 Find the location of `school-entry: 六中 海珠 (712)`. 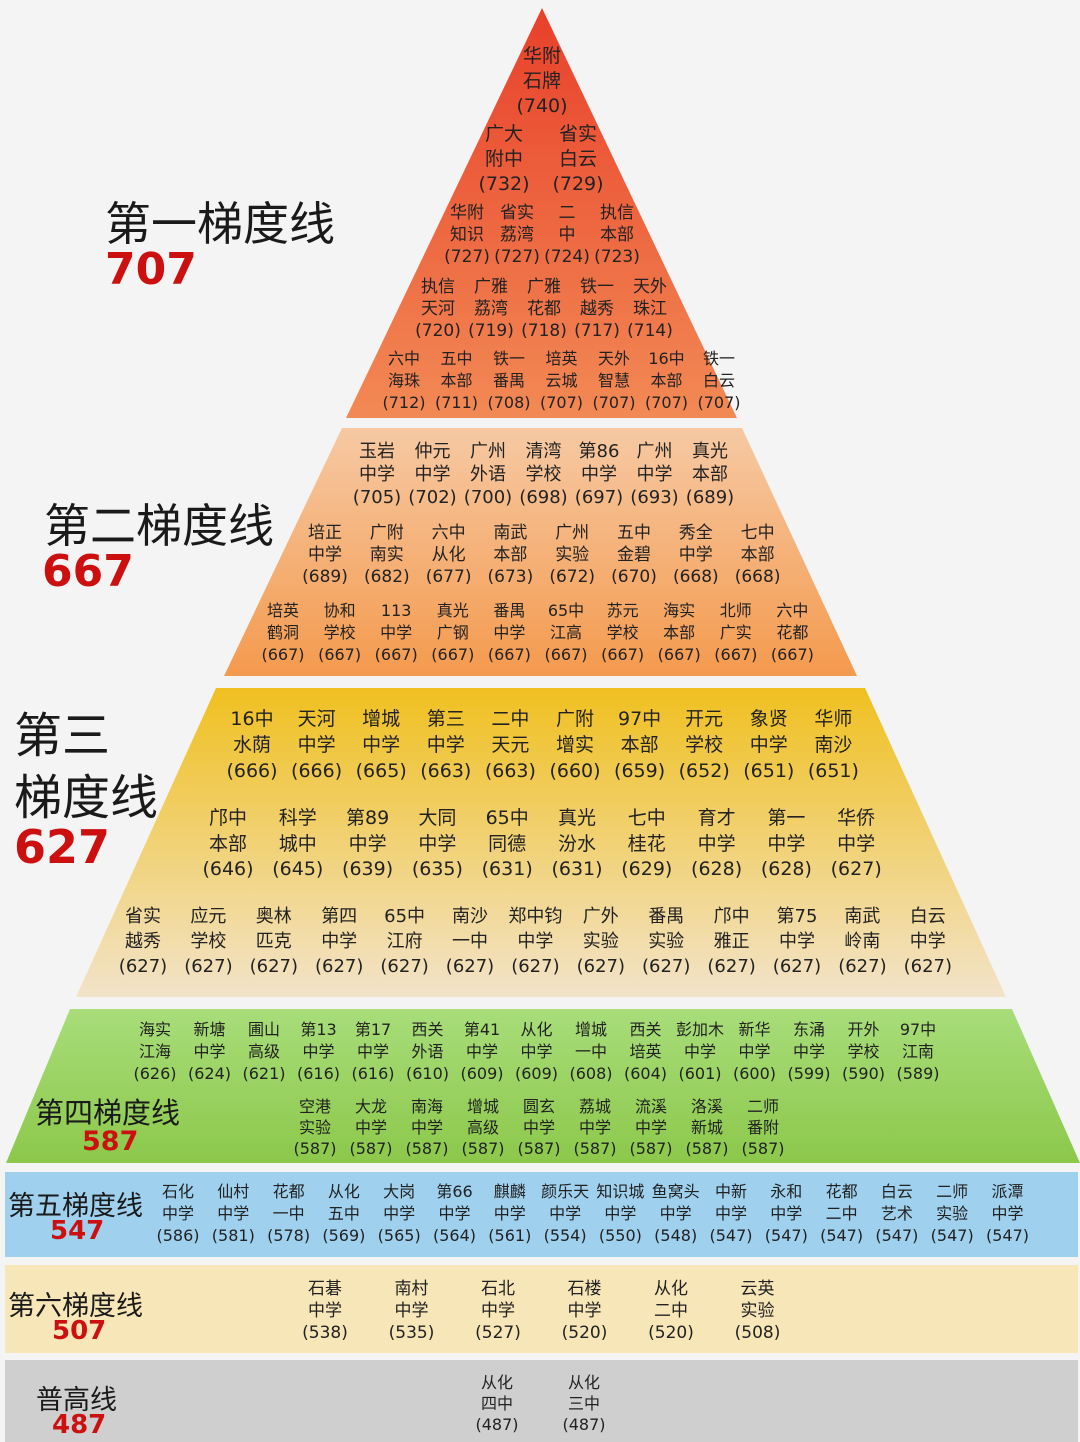

school-entry: 六中 海珠 (712) is located at coordinates (404, 381).